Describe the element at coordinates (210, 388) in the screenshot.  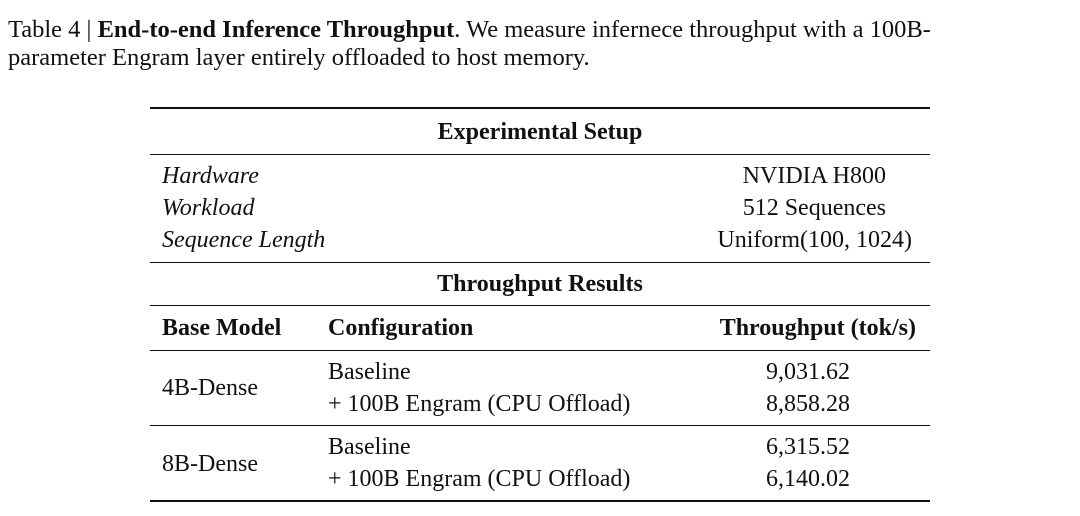
I see `base-model-cell: 4B-Dense` at that location.